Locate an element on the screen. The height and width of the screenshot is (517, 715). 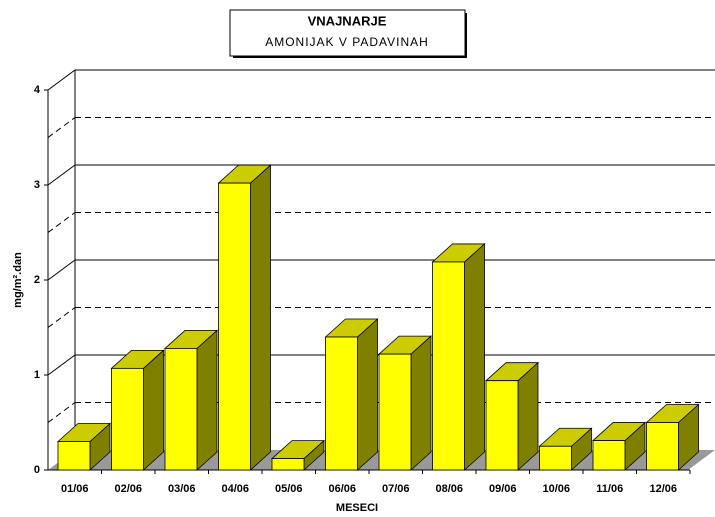
x-tick-label: 01/06 is located at coordinates (75, 489).